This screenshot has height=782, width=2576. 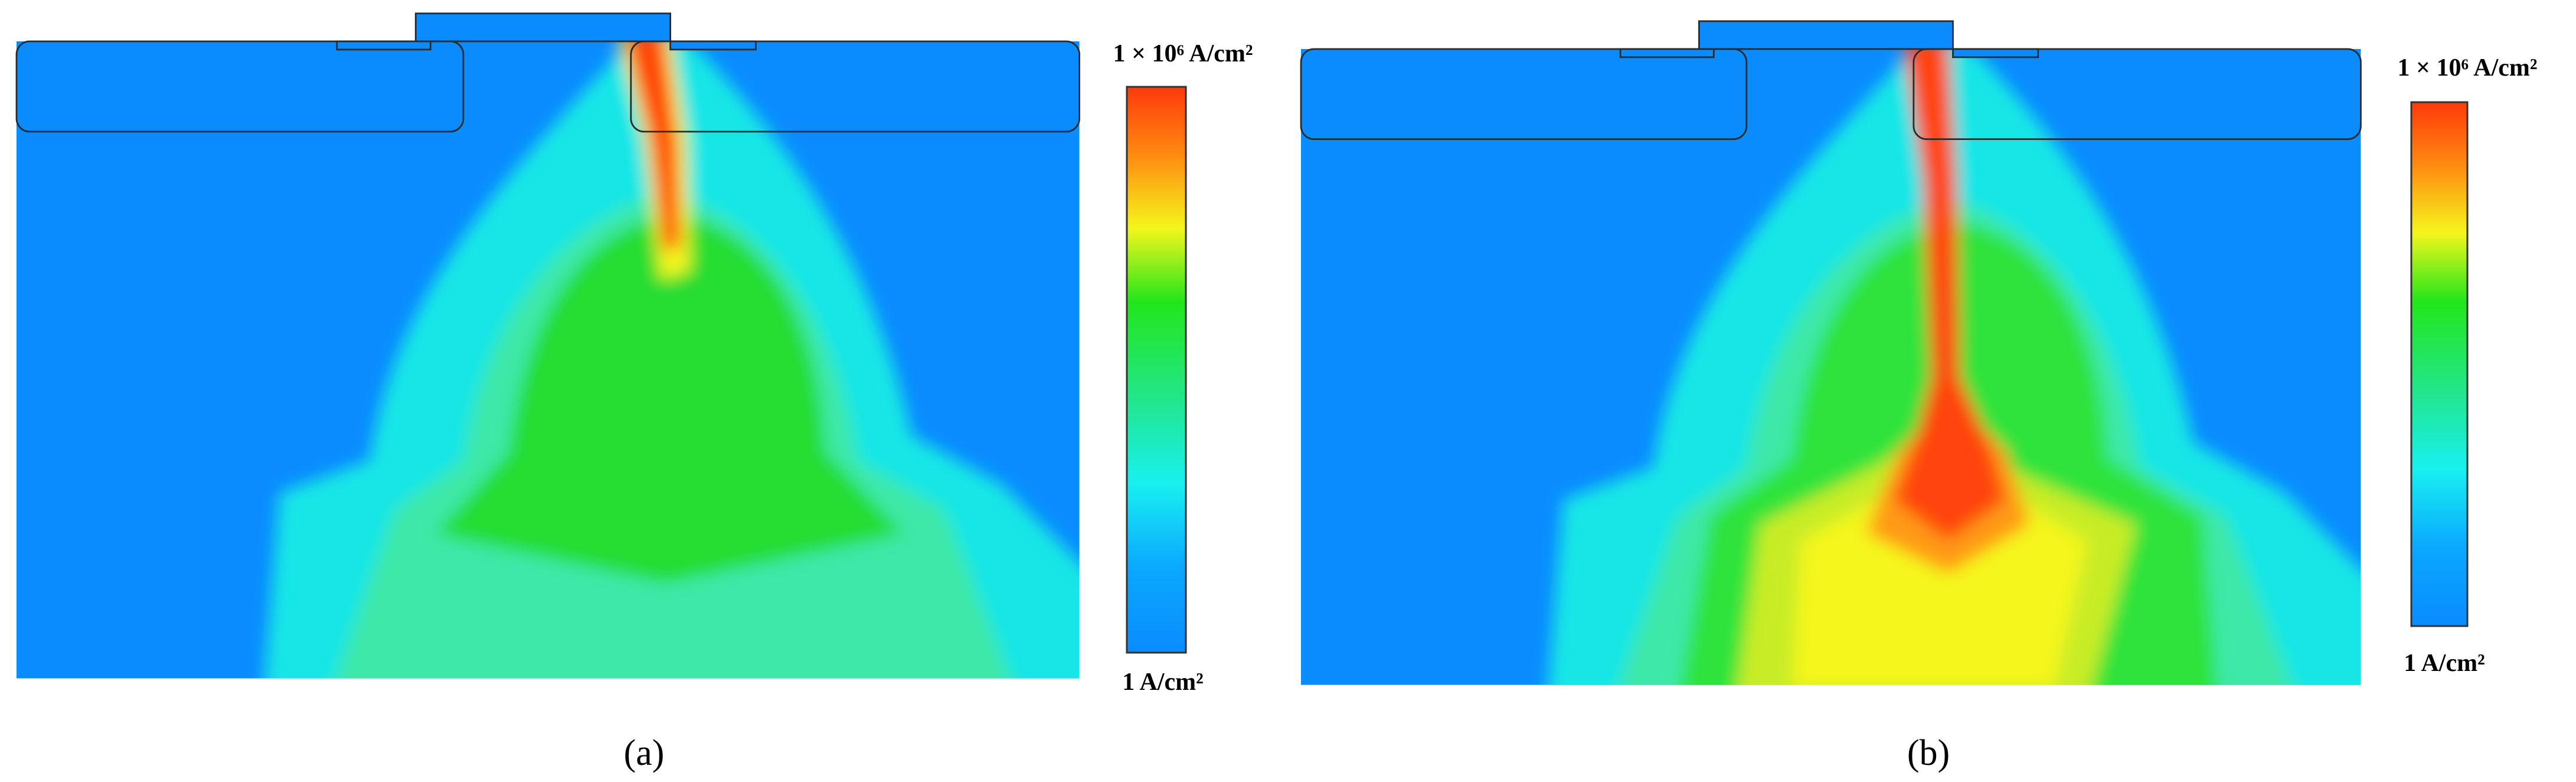 What do you see at coordinates (1928, 753) in the screenshot?
I see `panel-label: (b)` at bounding box center [1928, 753].